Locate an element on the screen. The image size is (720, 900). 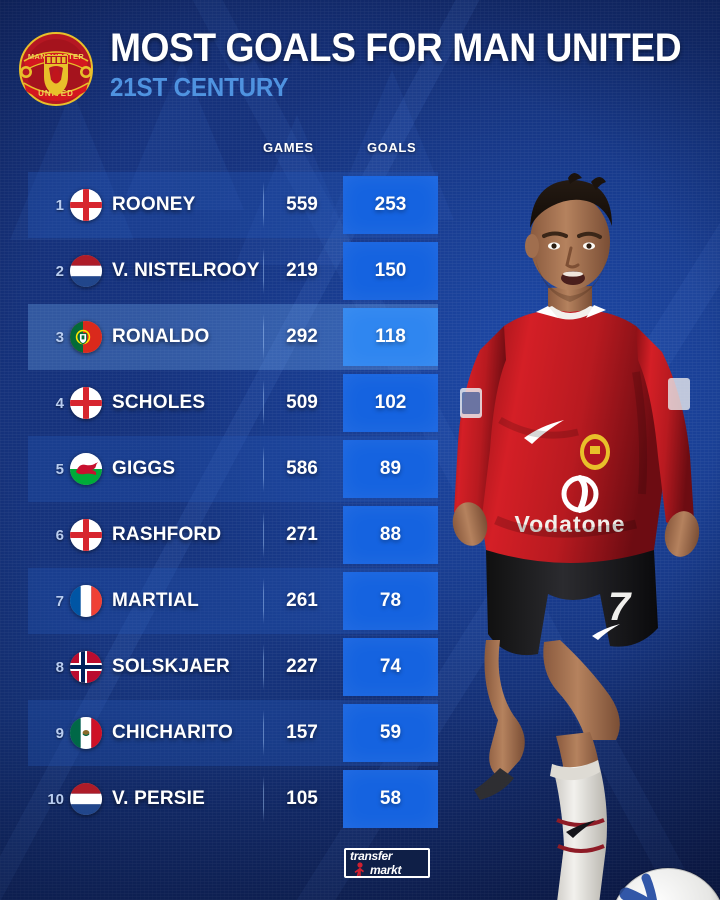
table-row: 7 MARTIAL 261 78 is located at coordinates (230, 601).